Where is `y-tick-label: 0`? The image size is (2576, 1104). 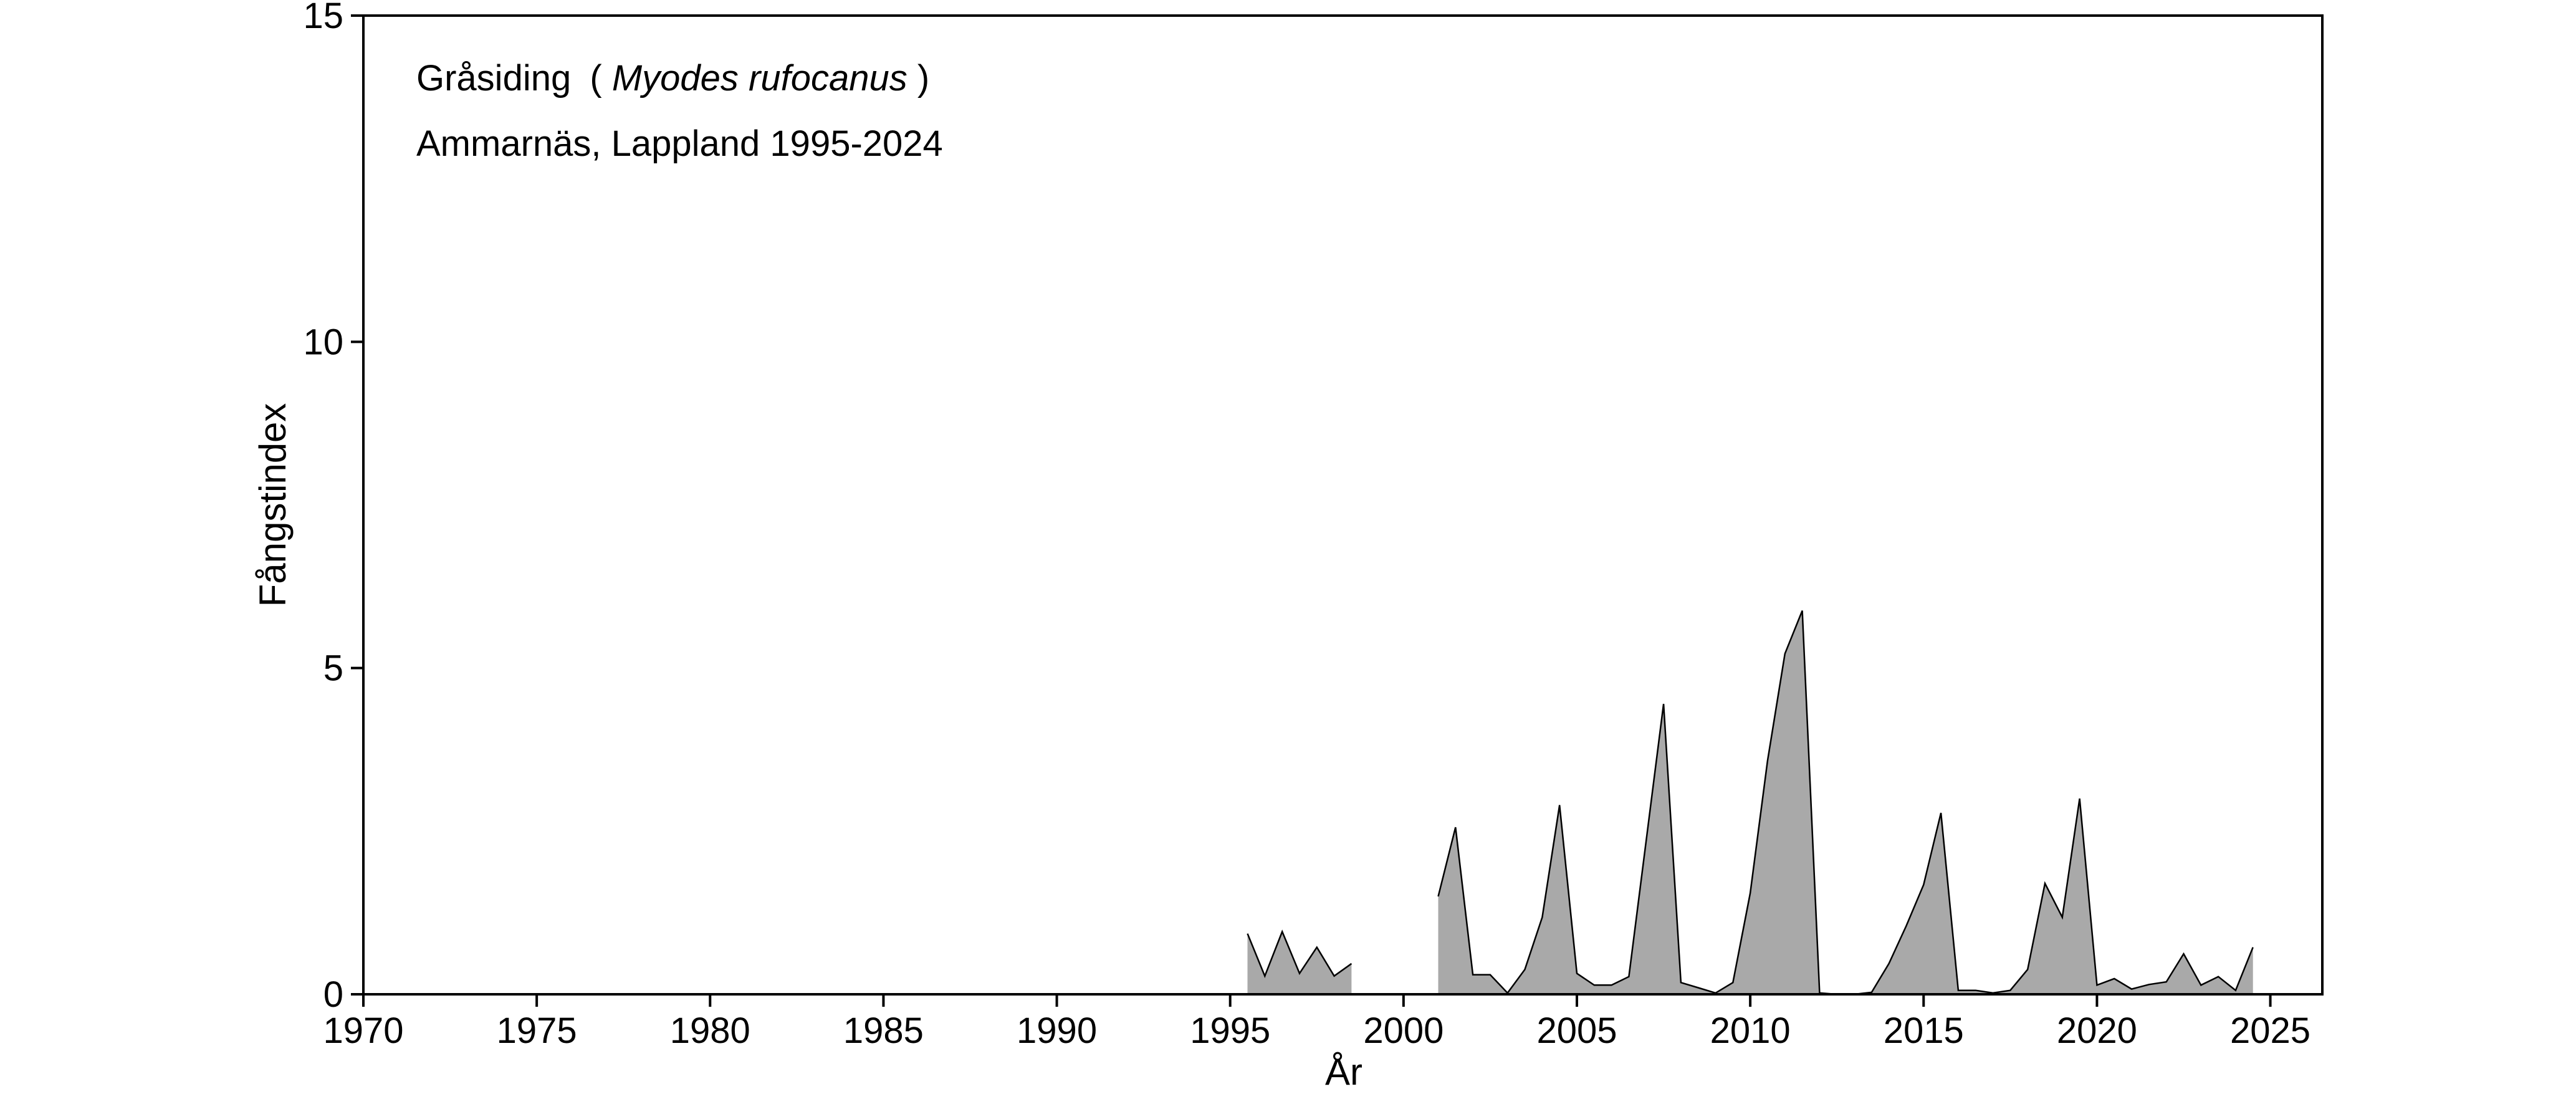
y-tick-label: 0 is located at coordinates (333, 994).